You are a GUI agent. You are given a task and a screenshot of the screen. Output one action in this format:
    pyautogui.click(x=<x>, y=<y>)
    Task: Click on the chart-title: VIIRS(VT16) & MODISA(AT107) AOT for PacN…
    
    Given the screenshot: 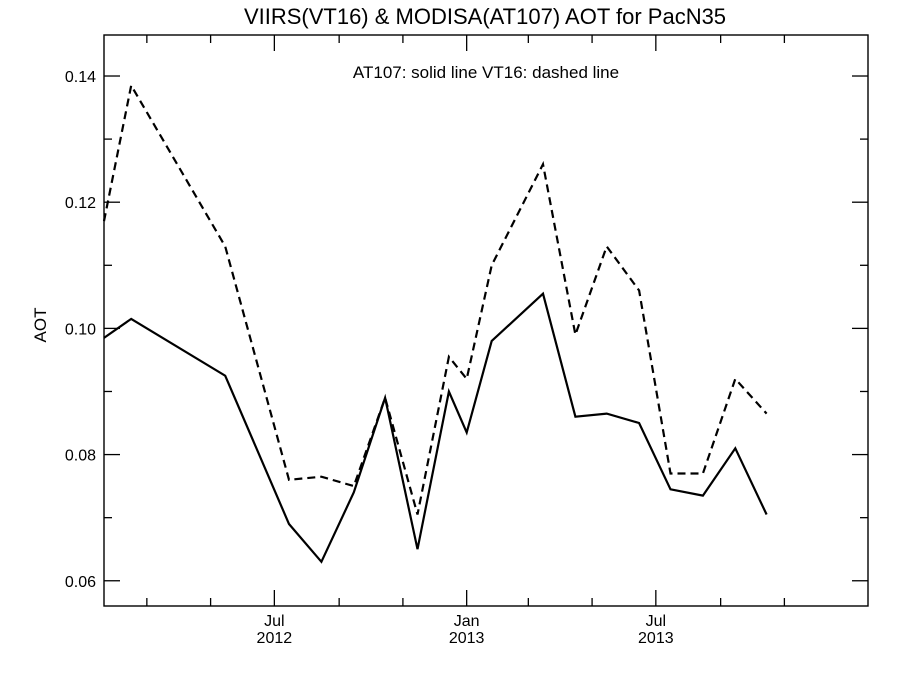 What is the action you would take?
    pyautogui.click(x=485, y=16)
    